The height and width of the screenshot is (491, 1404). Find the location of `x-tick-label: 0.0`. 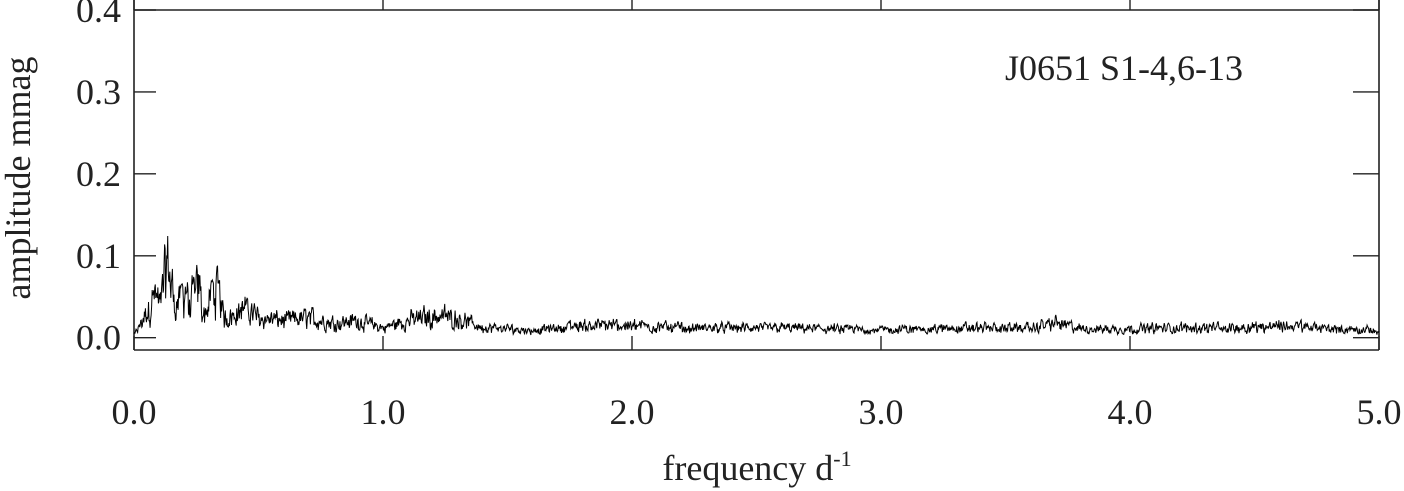

x-tick-label: 0.0 is located at coordinates (134, 412).